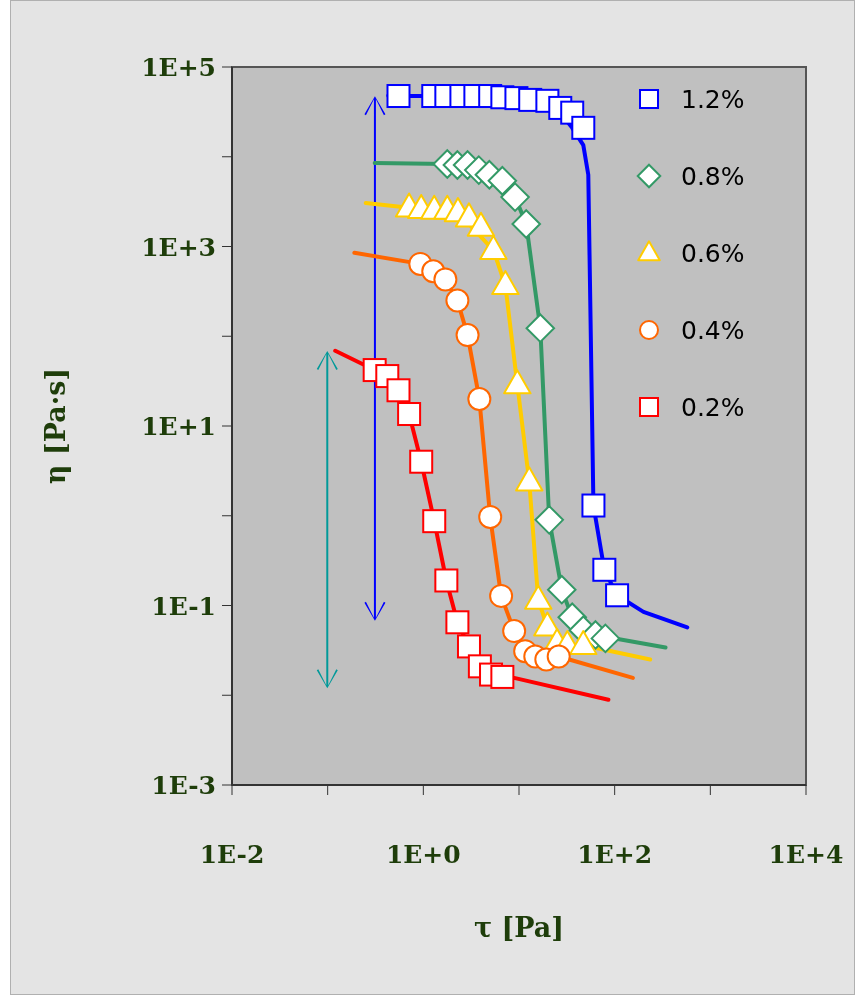 The width and height of the screenshot is (861, 1001). What do you see at coordinates (713, 253) in the screenshot?
I see `legend-label: 0.6%` at bounding box center [713, 253].